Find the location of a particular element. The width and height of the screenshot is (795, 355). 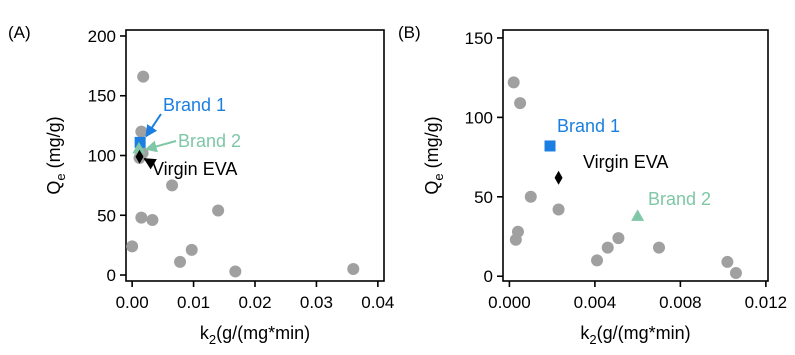

virgin-eva-arrow is located at coordinates (150, 163).